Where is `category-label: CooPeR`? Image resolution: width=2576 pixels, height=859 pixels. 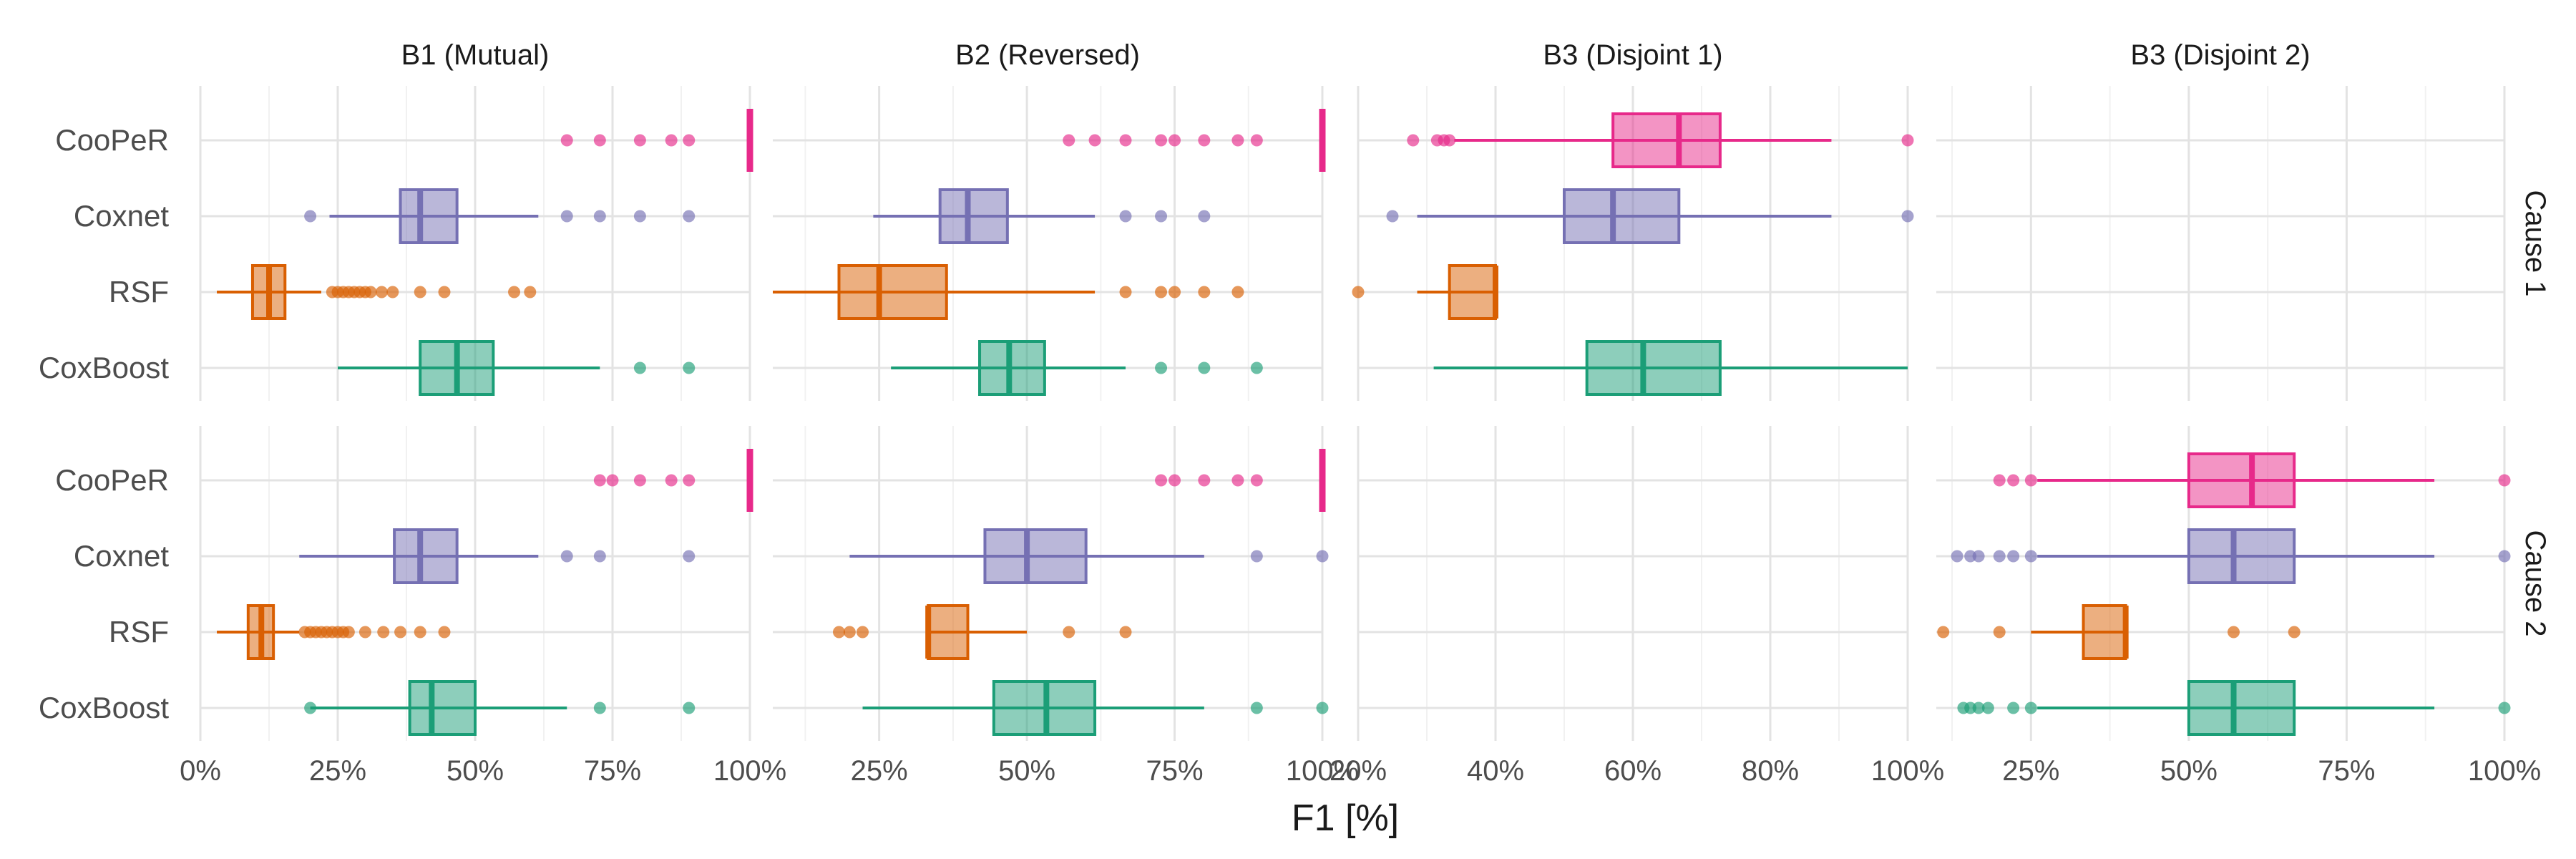 category-label: CooPeR is located at coordinates (112, 140).